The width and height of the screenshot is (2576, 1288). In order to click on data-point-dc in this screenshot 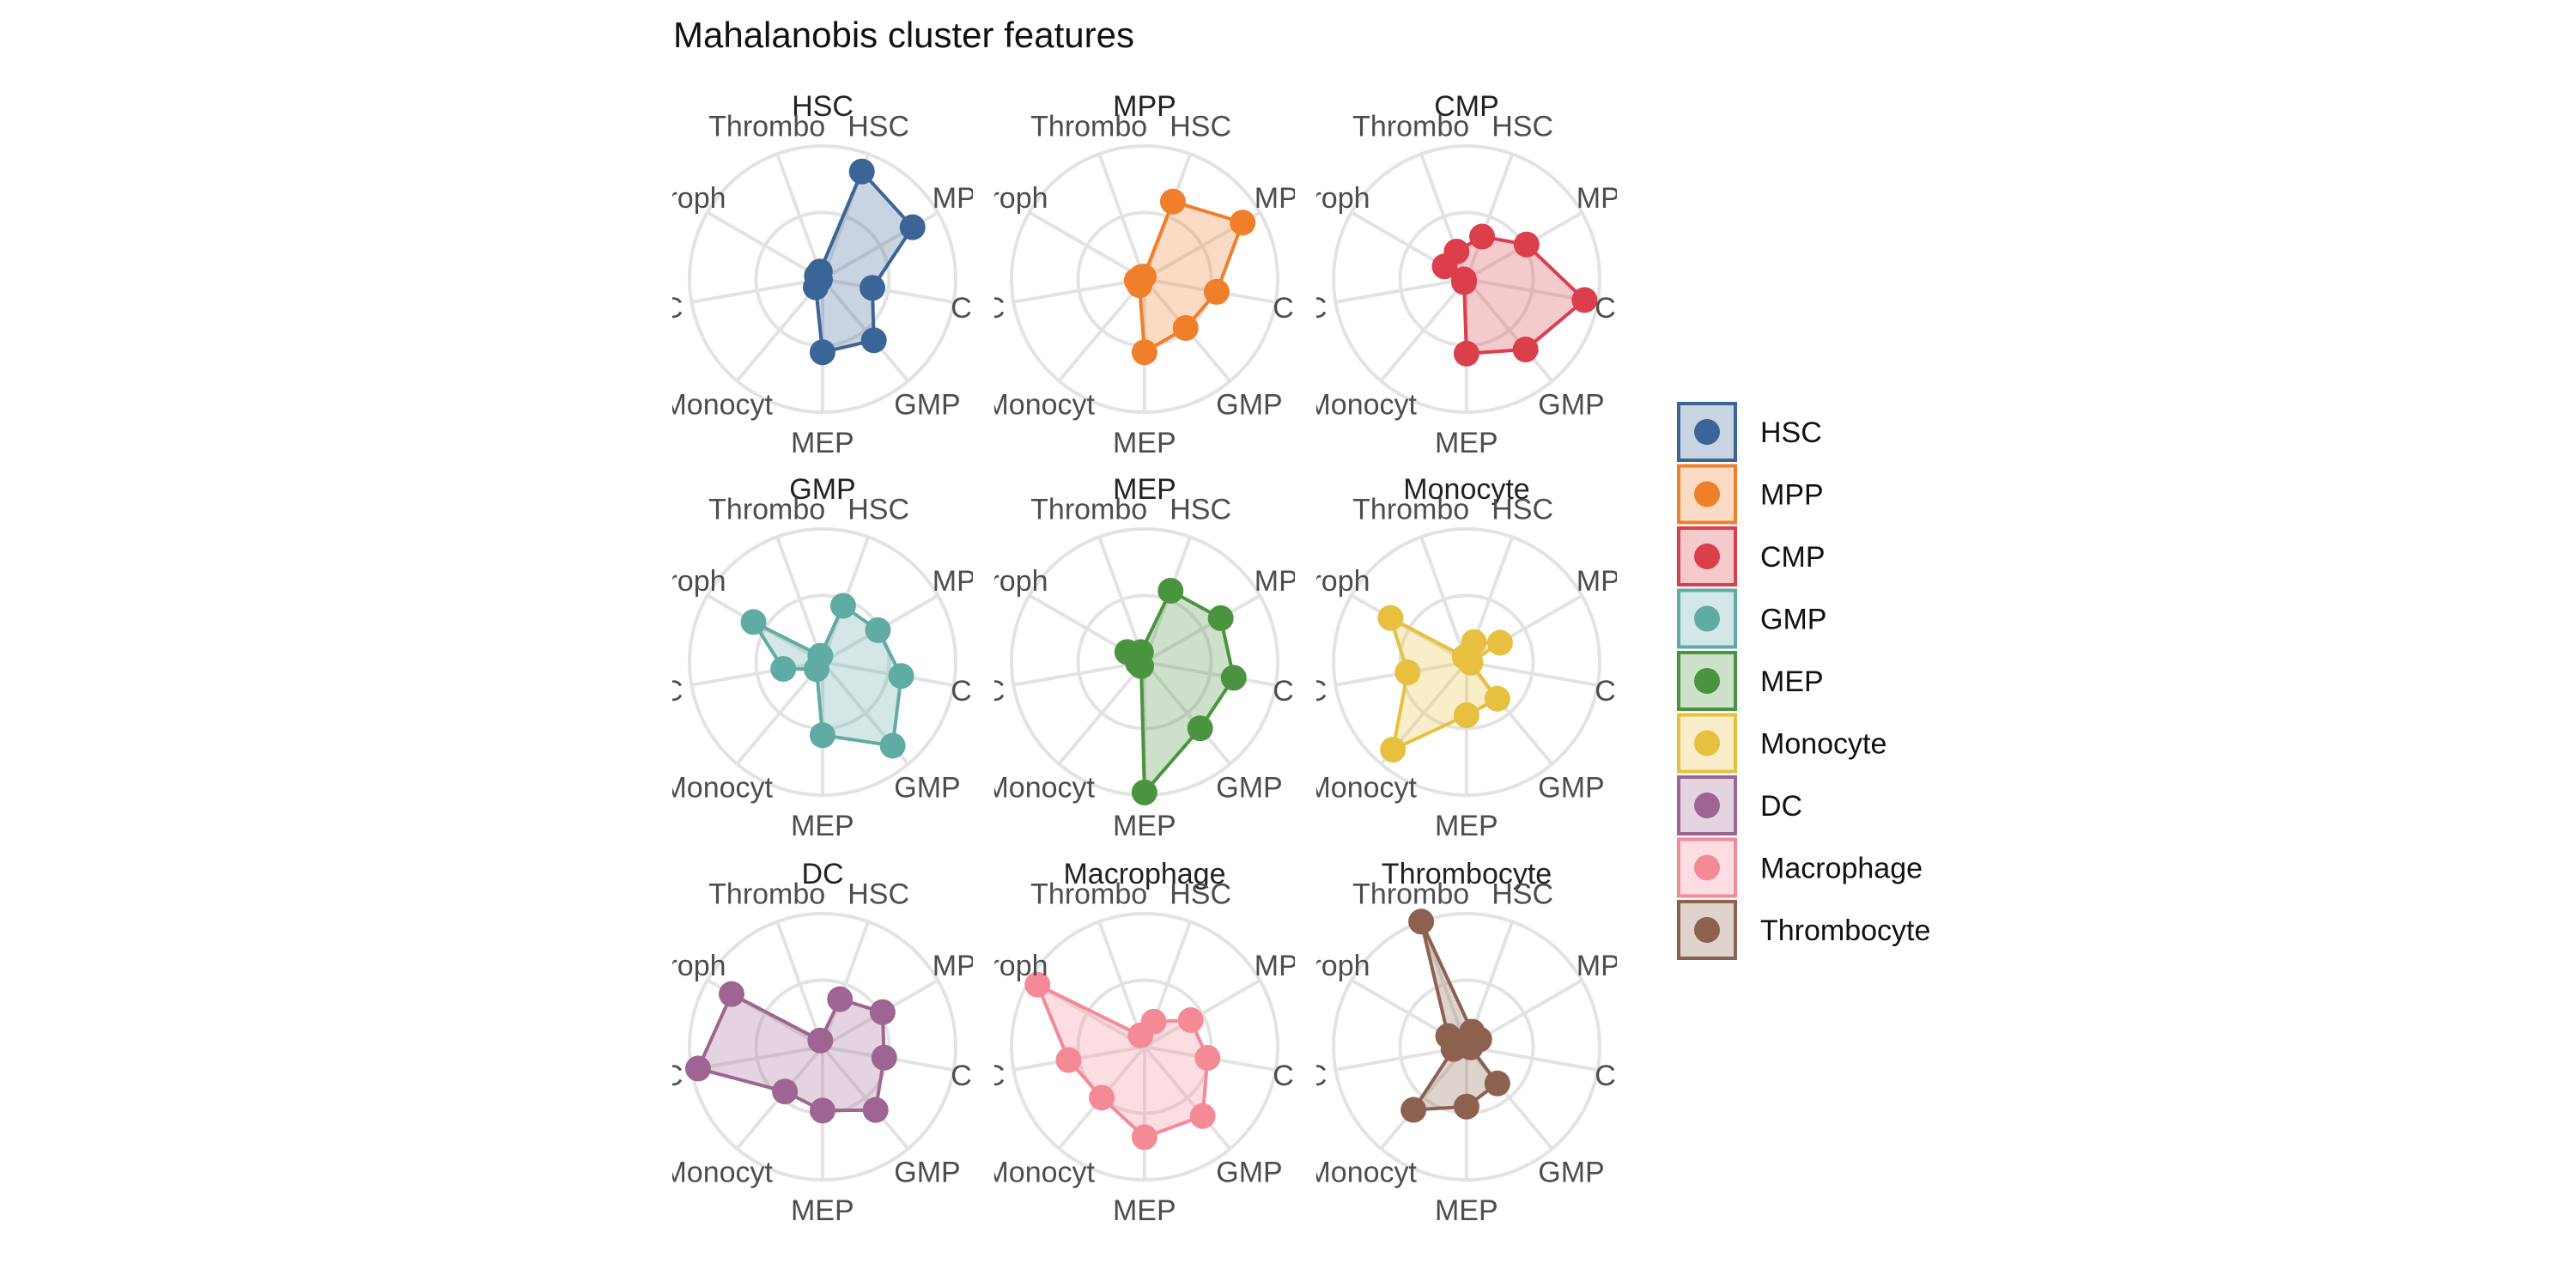, I will do `click(1407, 673)`.